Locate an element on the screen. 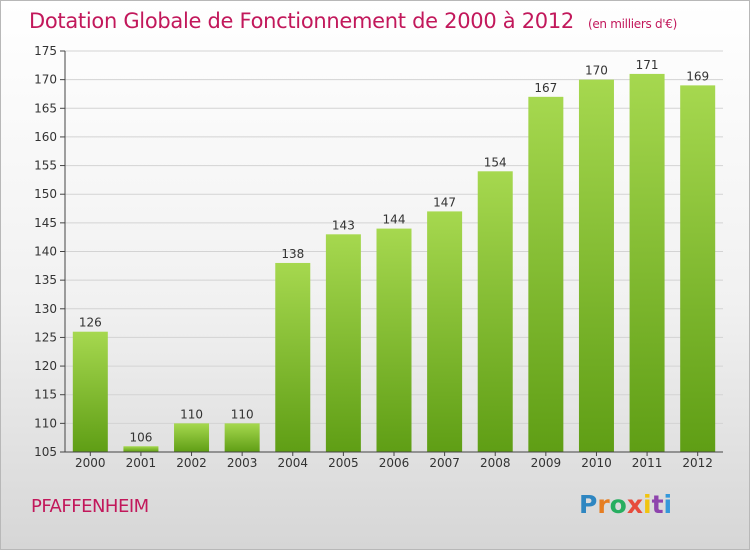  chart-title-unit: (en milliers d'€) is located at coordinates (632, 24).